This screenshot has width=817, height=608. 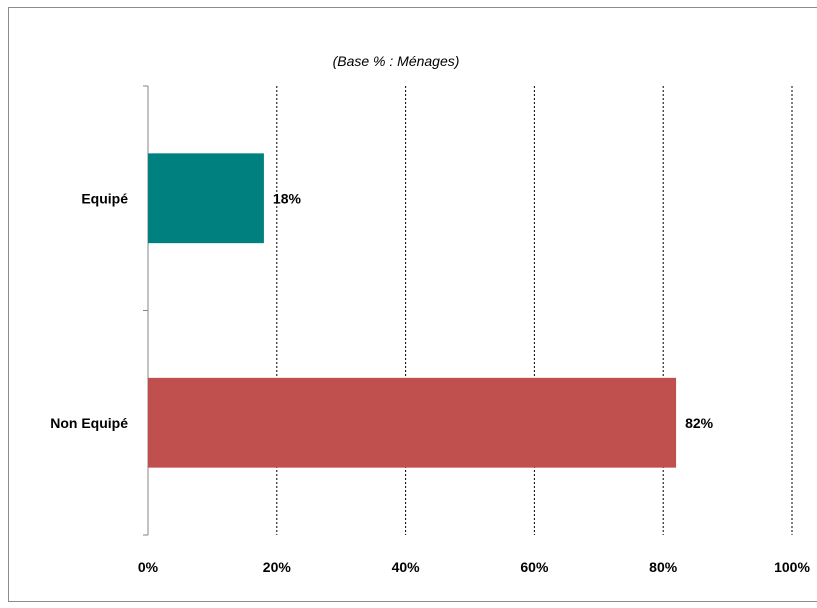 What do you see at coordinates (396, 61) in the screenshot?
I see `chart-subtitle: (Base % : Ménages)` at bounding box center [396, 61].